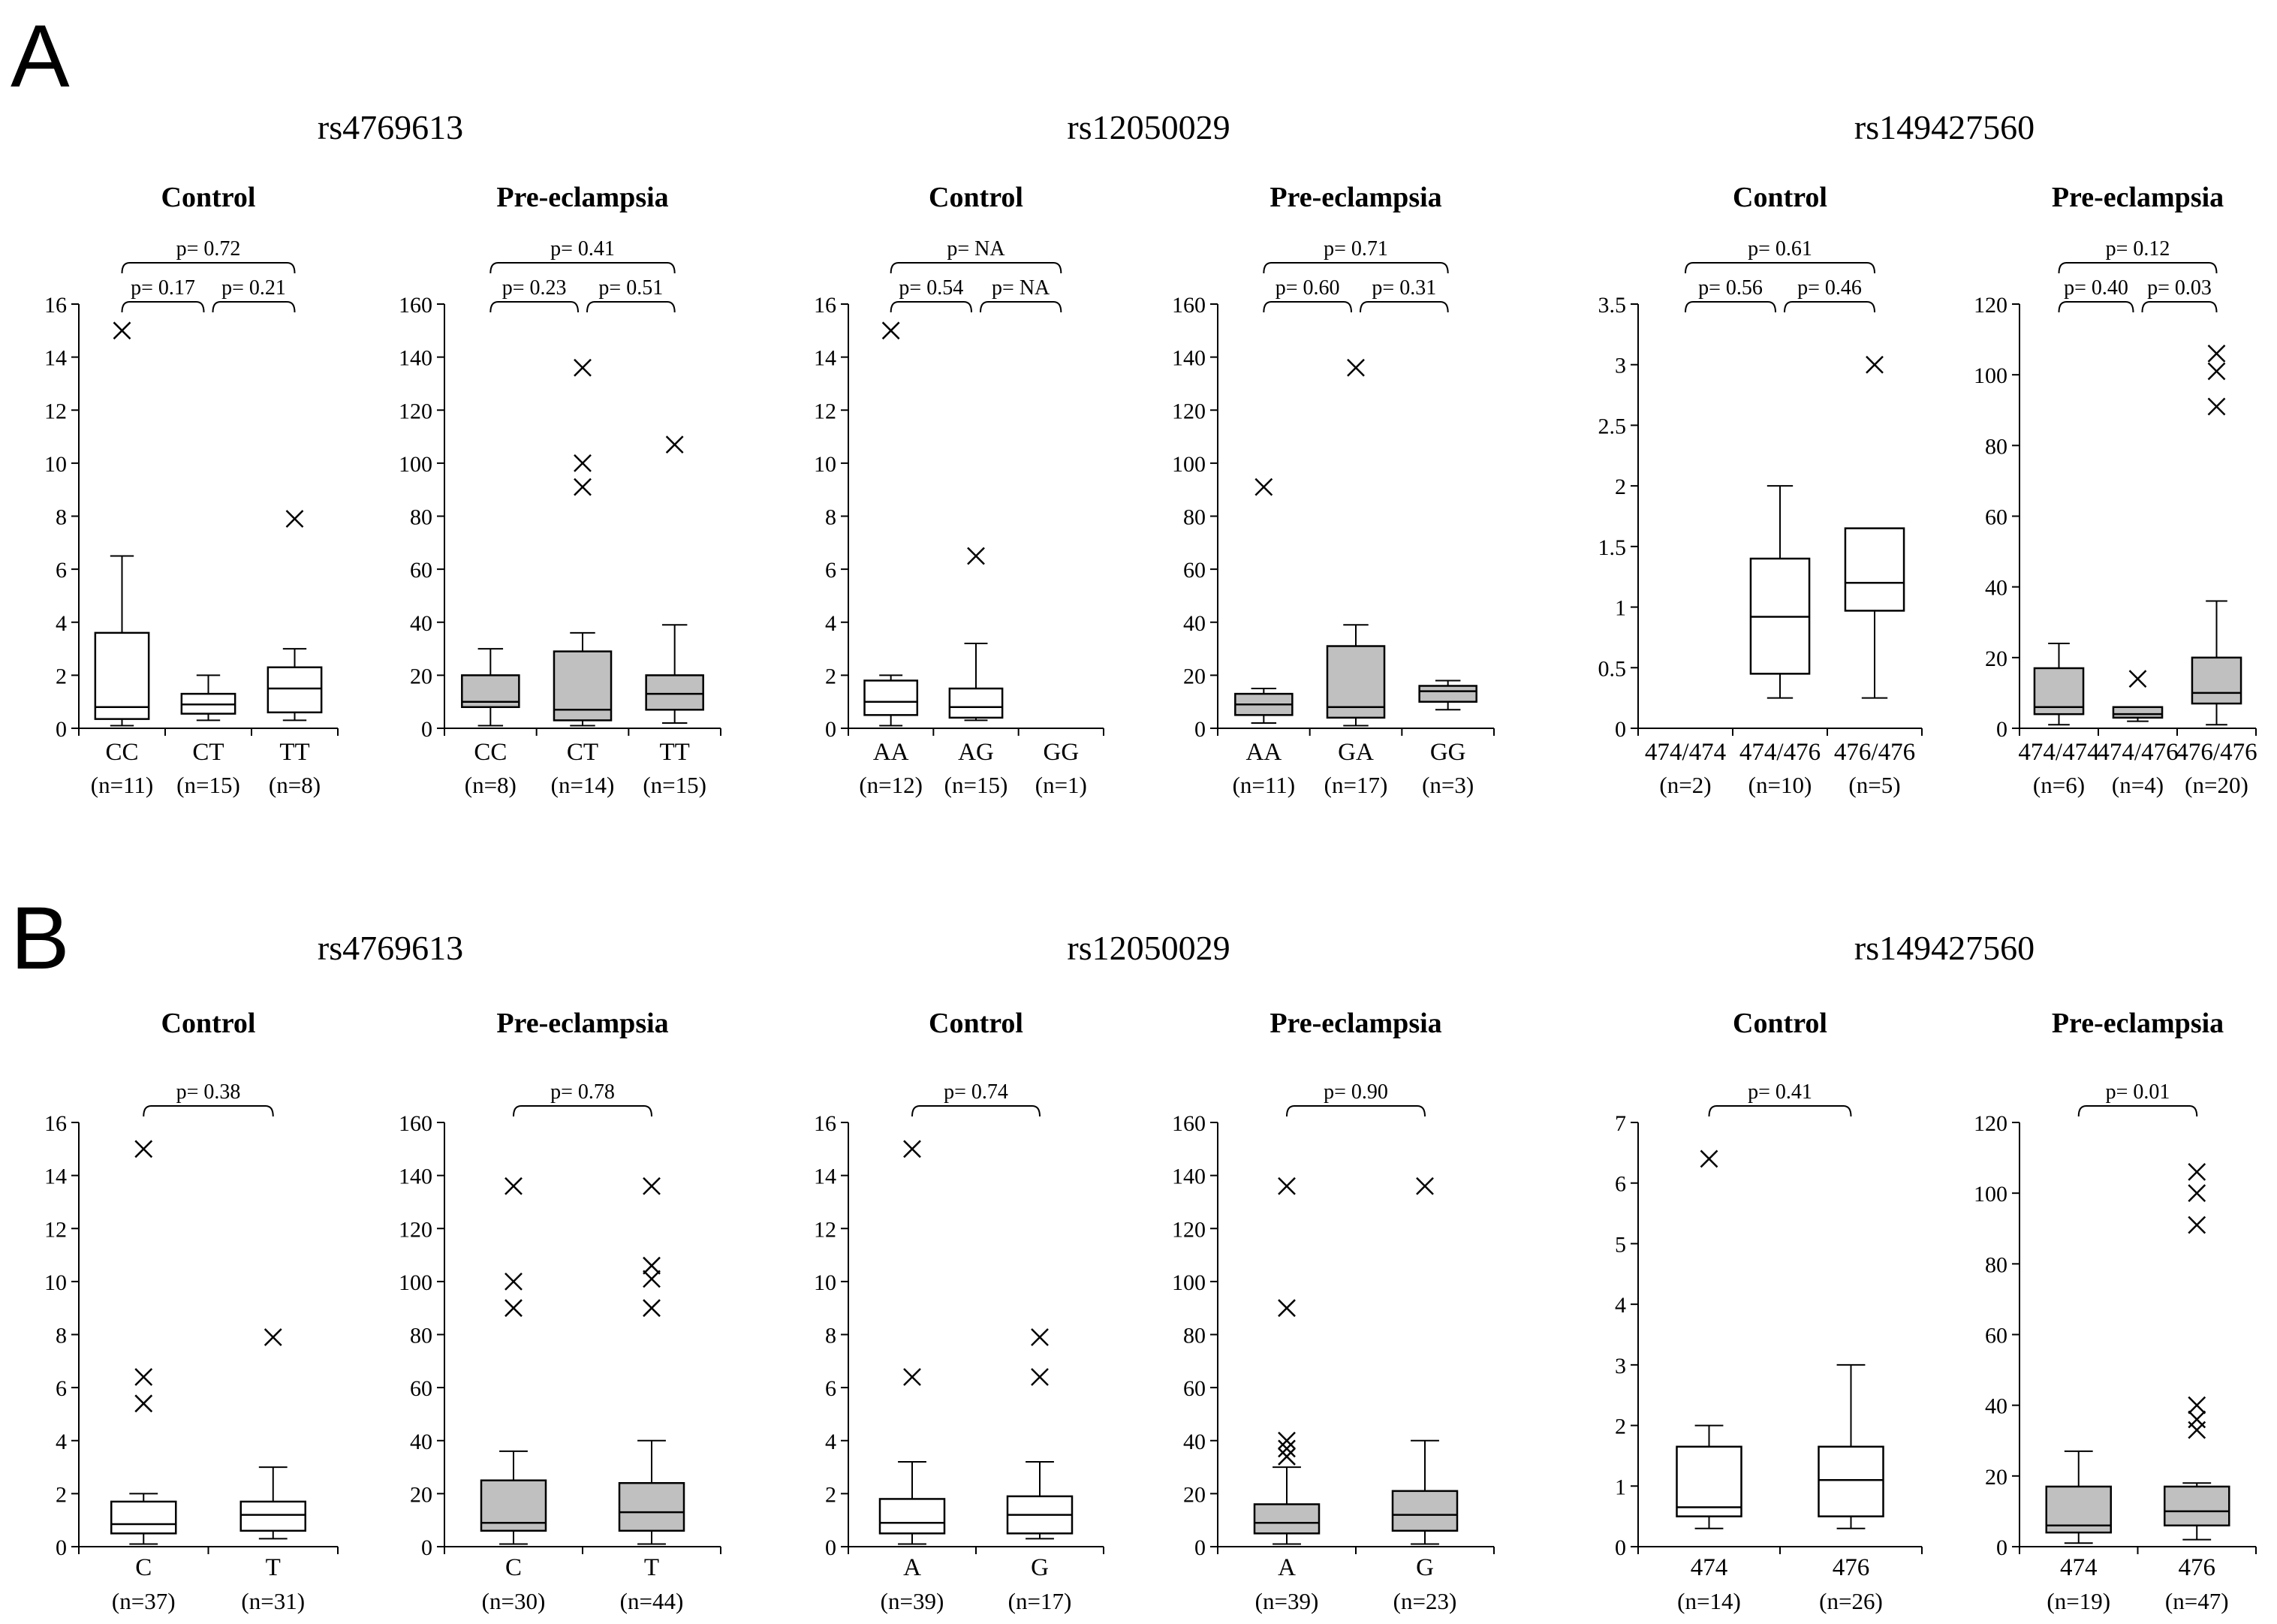 This screenshot has height=1624, width=2277. I want to click on comparison-bracket: p= NA, so click(1021, 294).